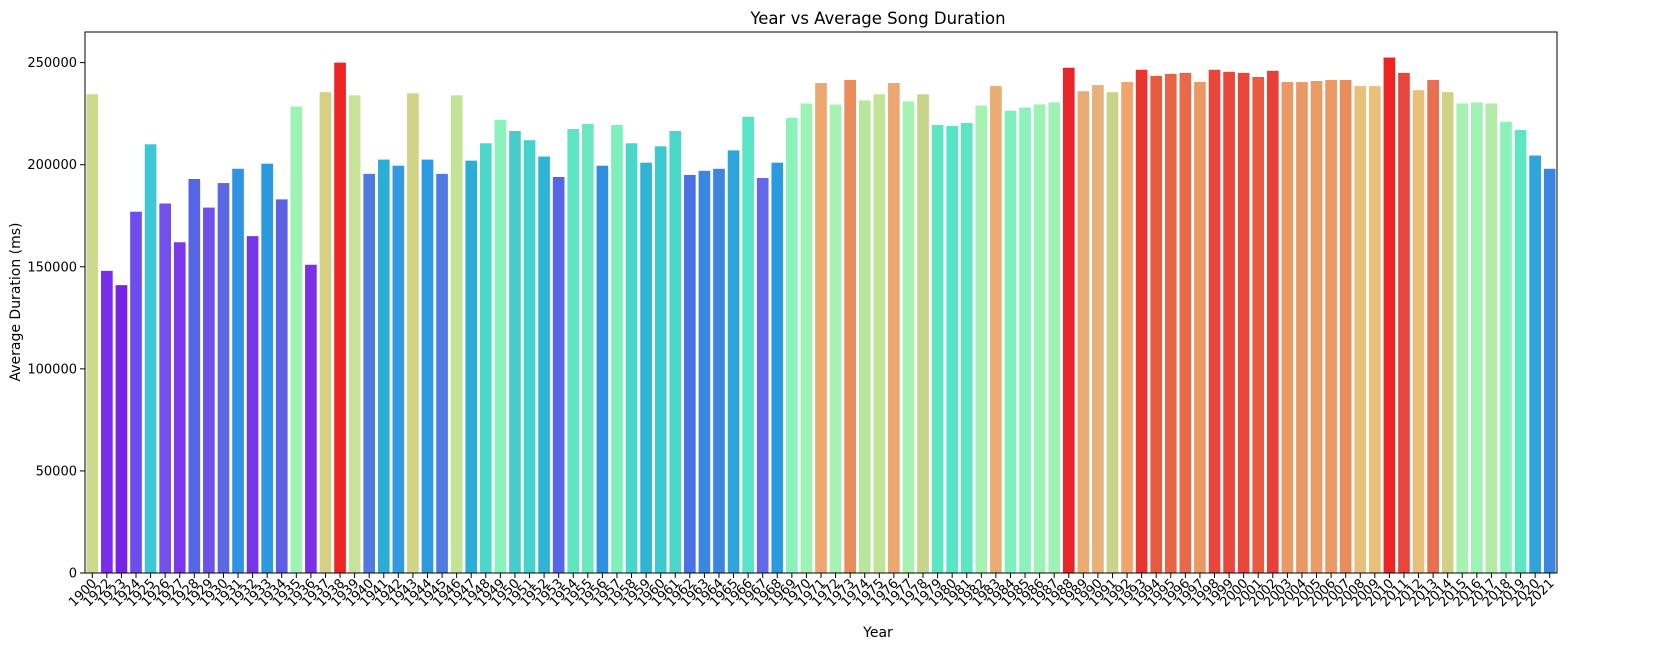  What do you see at coordinates (267, 368) in the screenshot?
I see `bar-1933` at bounding box center [267, 368].